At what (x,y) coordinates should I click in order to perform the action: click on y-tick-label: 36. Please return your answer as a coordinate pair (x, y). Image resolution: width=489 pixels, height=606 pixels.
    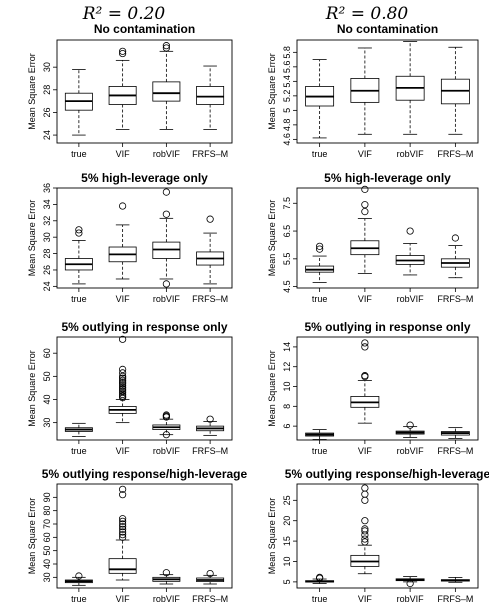
    Looking at the image, I should click on (47, 188).